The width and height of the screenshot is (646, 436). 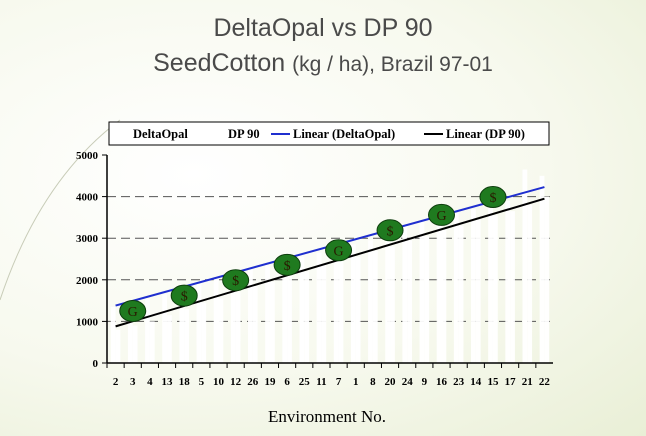 What do you see at coordinates (493, 382) in the screenshot?
I see `x-tick-label: 15` at bounding box center [493, 382].